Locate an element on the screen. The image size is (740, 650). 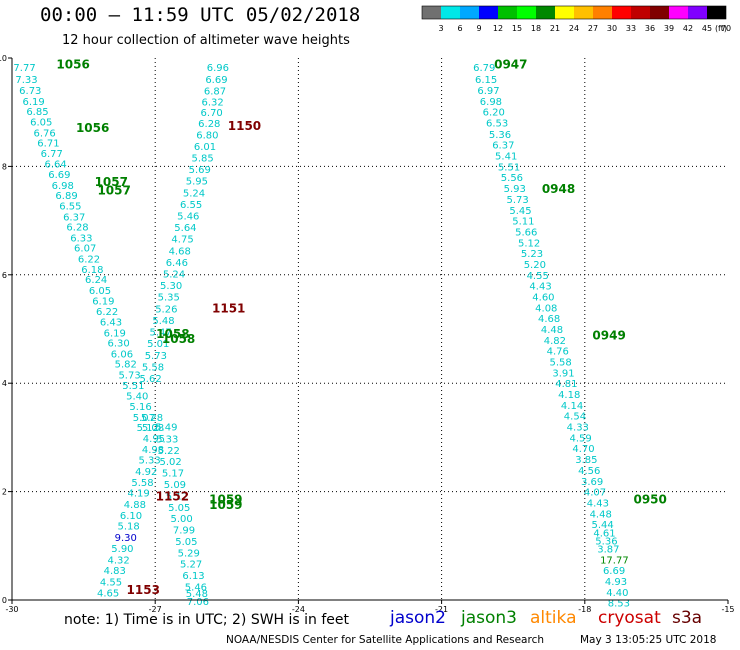
time-label-0: 1056 is located at coordinates (72, 64).